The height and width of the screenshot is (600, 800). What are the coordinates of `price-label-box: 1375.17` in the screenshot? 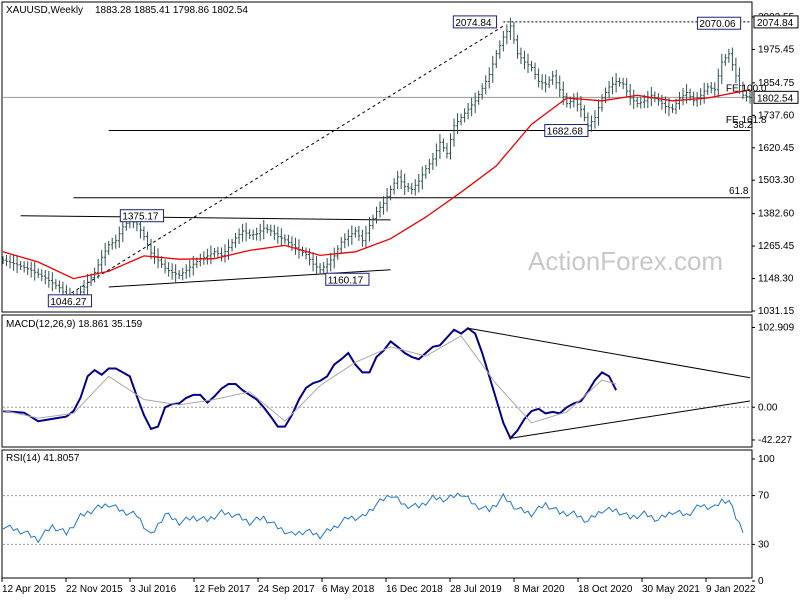 It's located at (142, 216).